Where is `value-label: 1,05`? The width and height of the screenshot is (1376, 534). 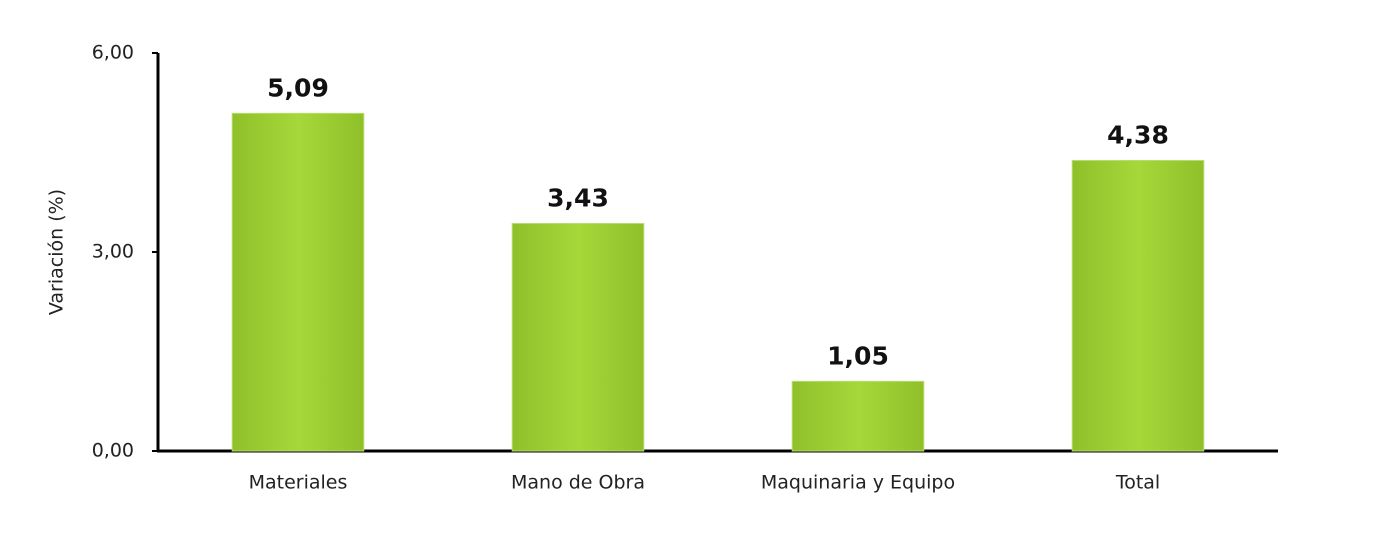
value-label: 1,05 is located at coordinates (858, 355).